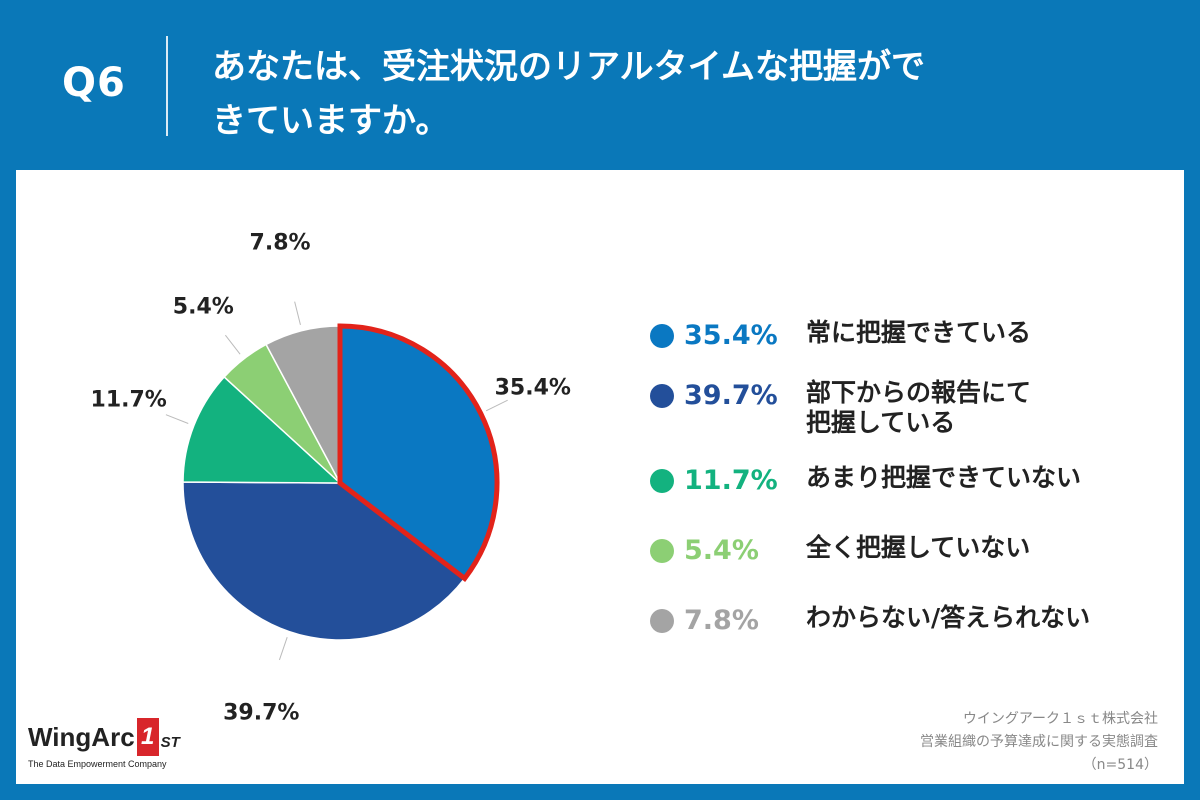  I want to click on legend-item: 7.8% わからない/答えられない, so click(893, 621).